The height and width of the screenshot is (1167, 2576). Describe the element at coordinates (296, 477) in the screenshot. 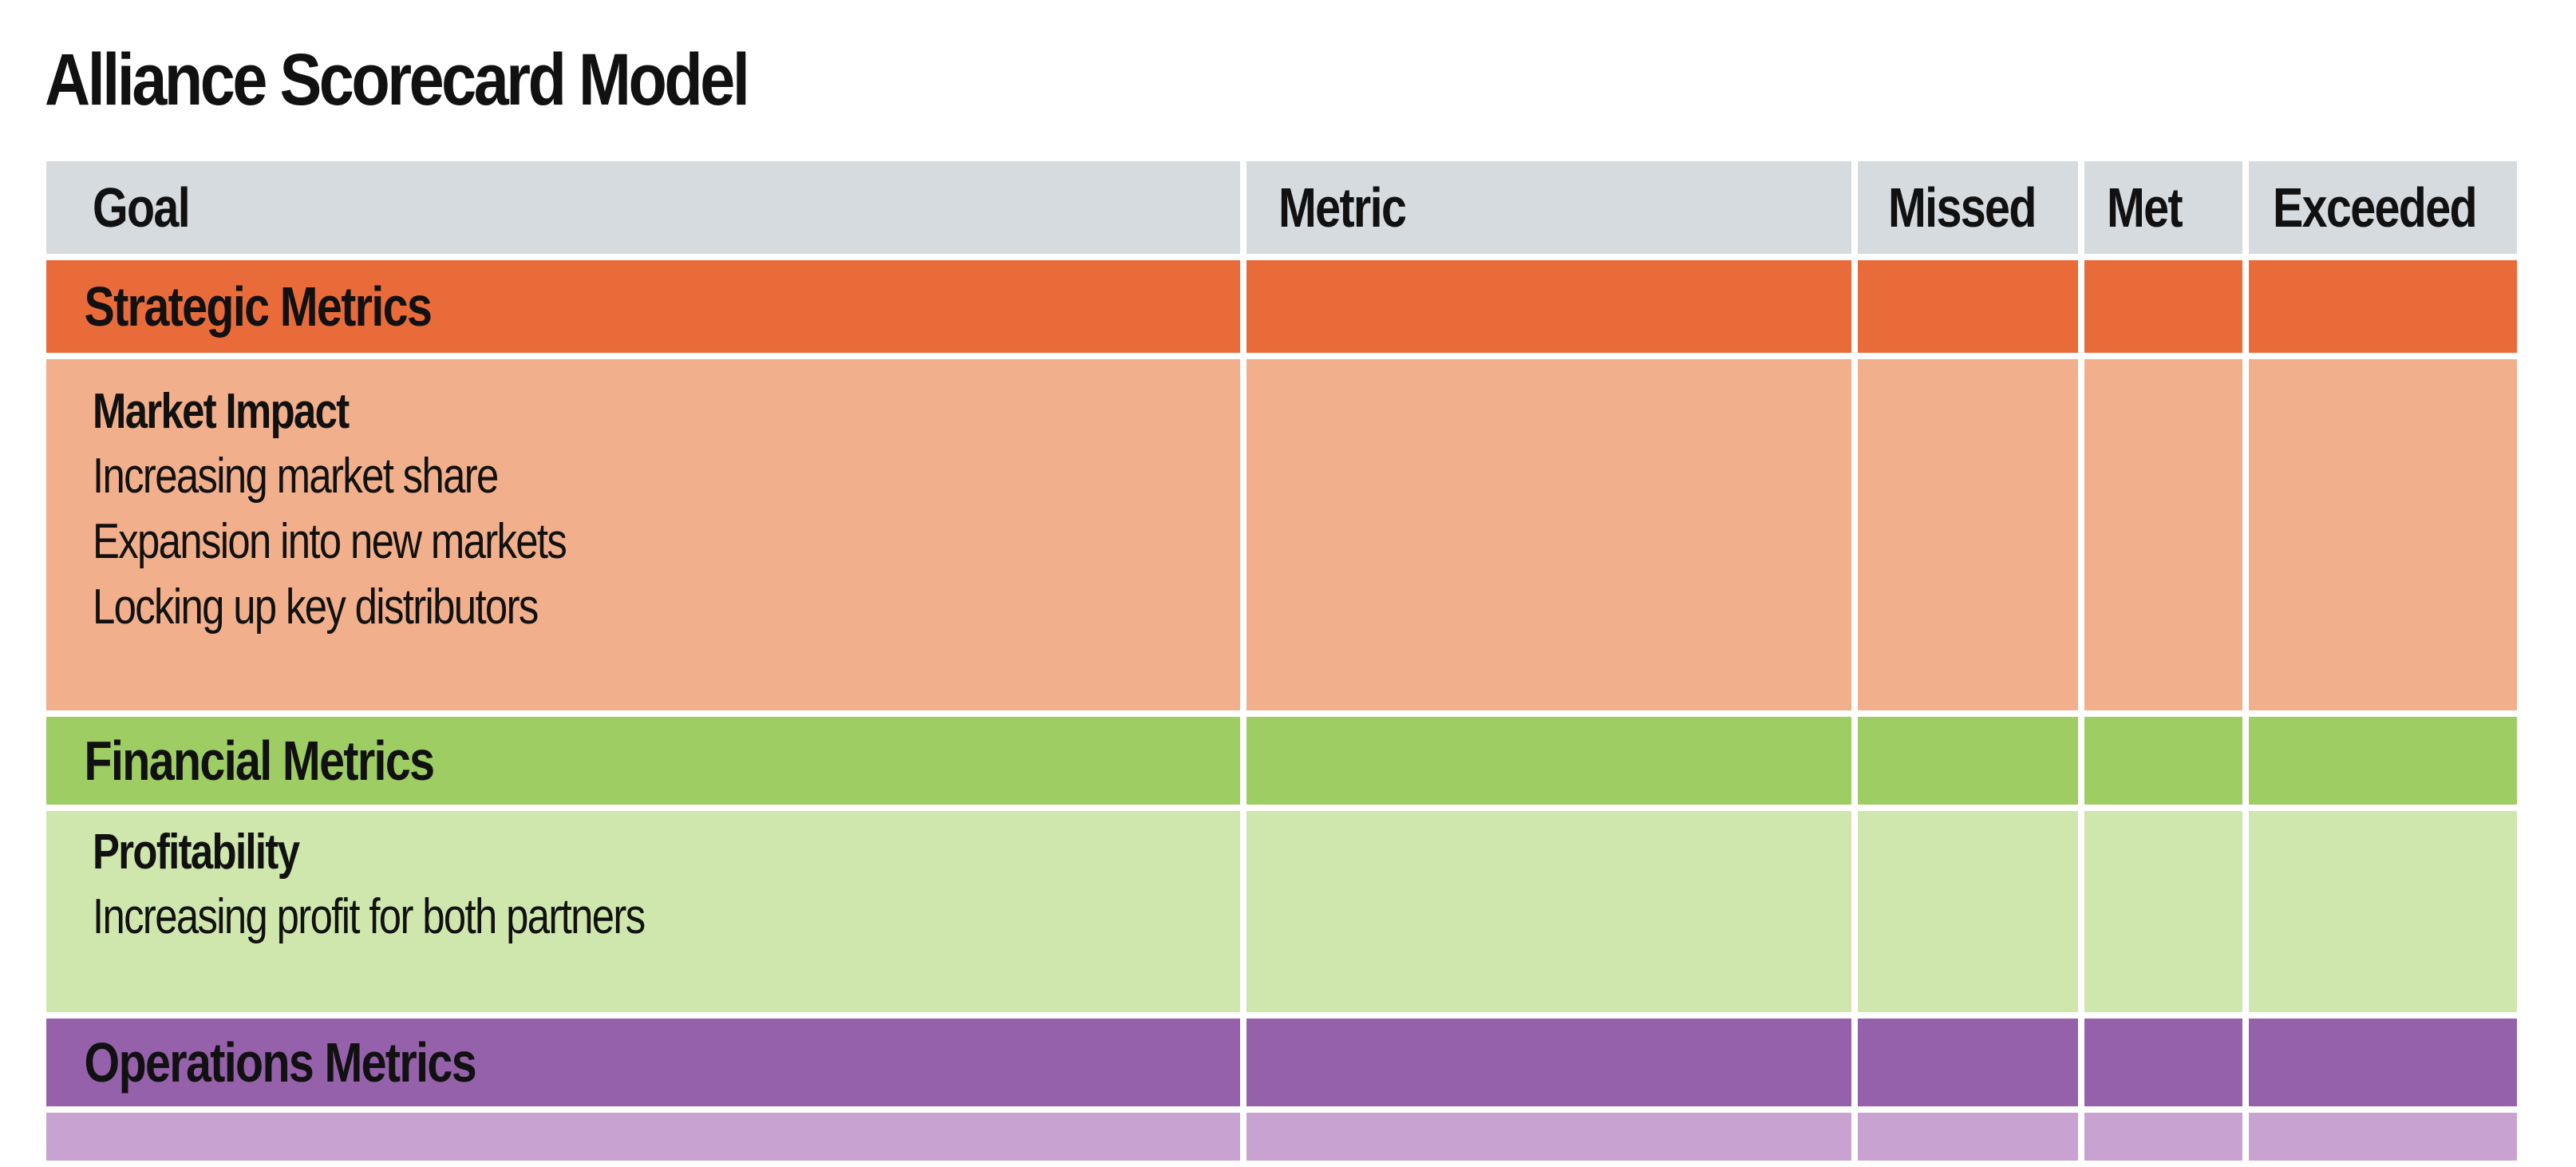

I see `goal-item: Increasing market share` at that location.